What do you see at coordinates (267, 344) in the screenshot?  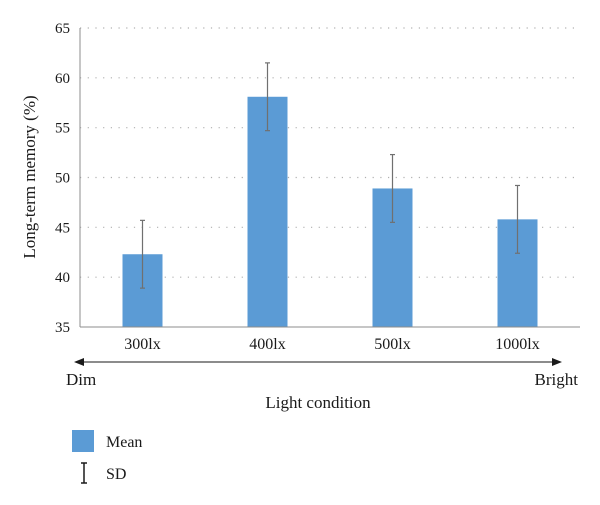 I see `x-tick-label: 400lx` at bounding box center [267, 344].